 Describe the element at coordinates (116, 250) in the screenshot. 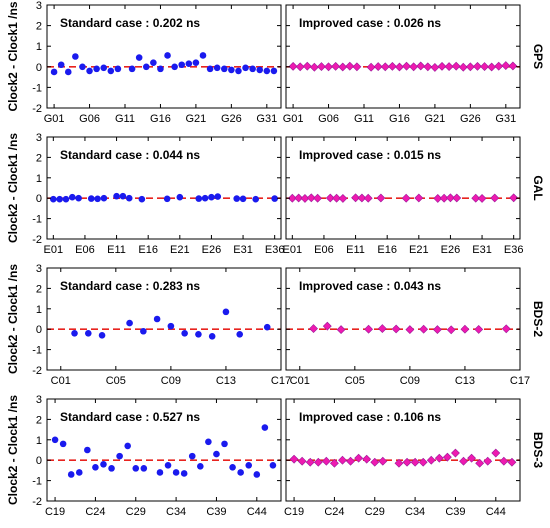

I see `x-tick-label: E11` at that location.